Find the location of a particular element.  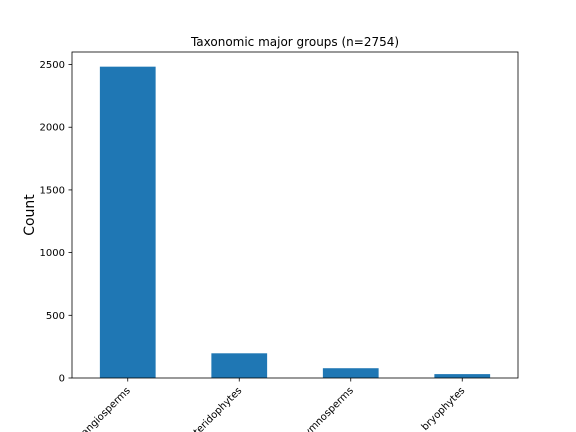

y-axis: 0 500 1000 1500 2000 2500 is located at coordinates (56, 222).